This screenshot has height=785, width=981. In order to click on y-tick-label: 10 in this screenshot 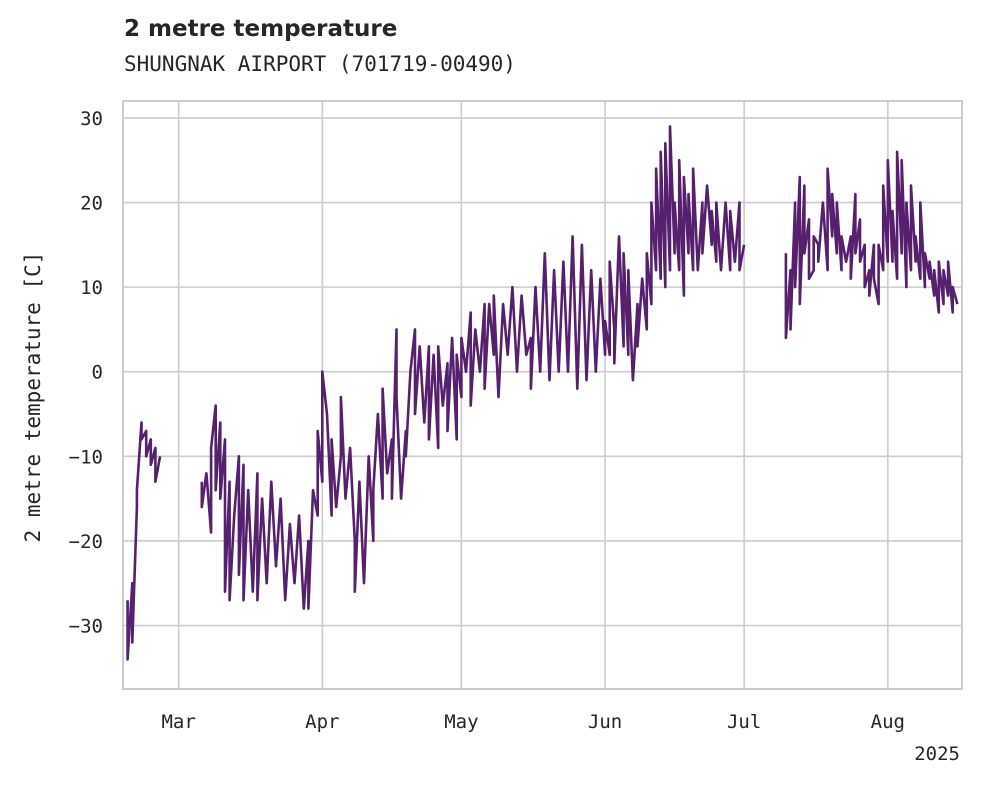, I will do `click(91, 288)`.